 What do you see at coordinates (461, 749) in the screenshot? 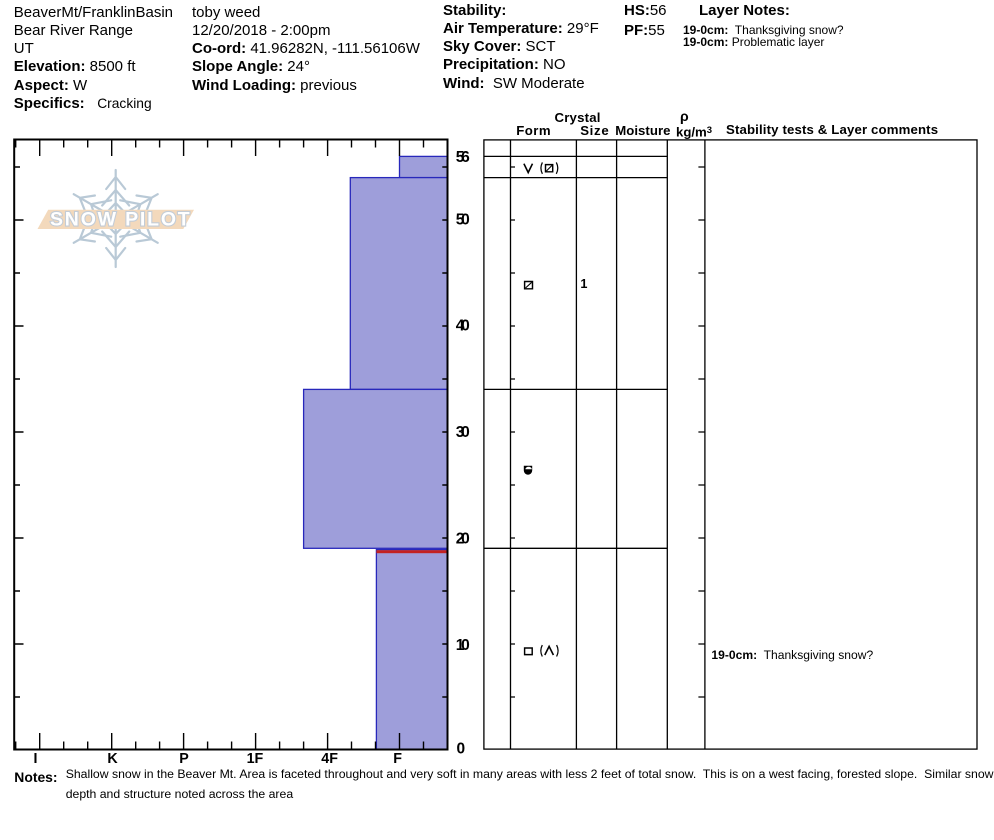
I see `svg-text: 0` at bounding box center [461, 749].